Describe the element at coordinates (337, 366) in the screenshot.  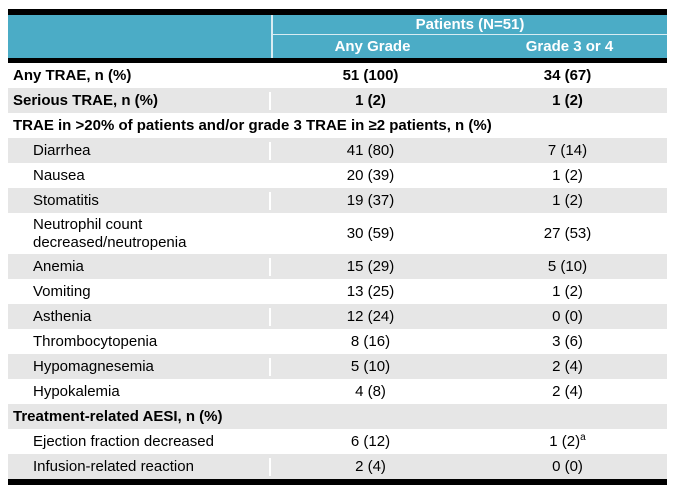
I see `table-row: Hypomagnesemia 5 (10) 2 (4)` at that location.